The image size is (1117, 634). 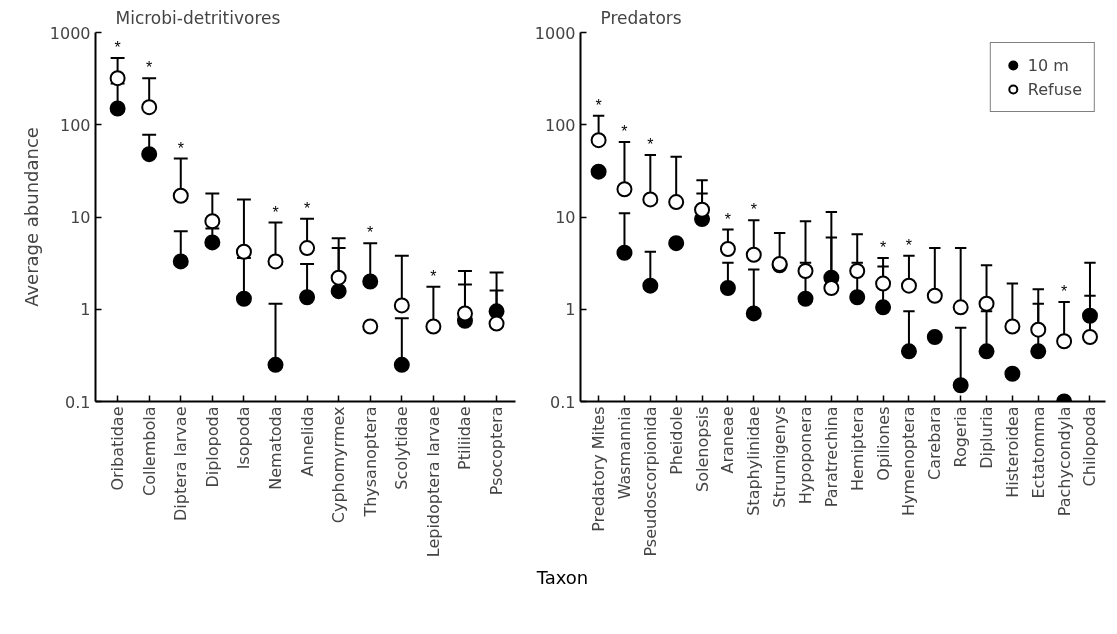 What do you see at coordinates (676, 440) in the screenshot?
I see `x-tick-label: Pheidole` at bounding box center [676, 440].